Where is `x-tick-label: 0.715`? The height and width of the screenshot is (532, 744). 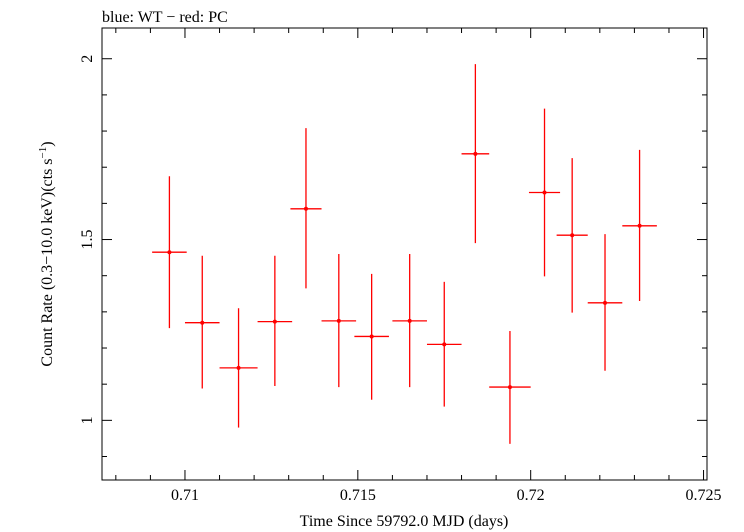
x-tick-label: 0.715 is located at coordinates (358, 495).